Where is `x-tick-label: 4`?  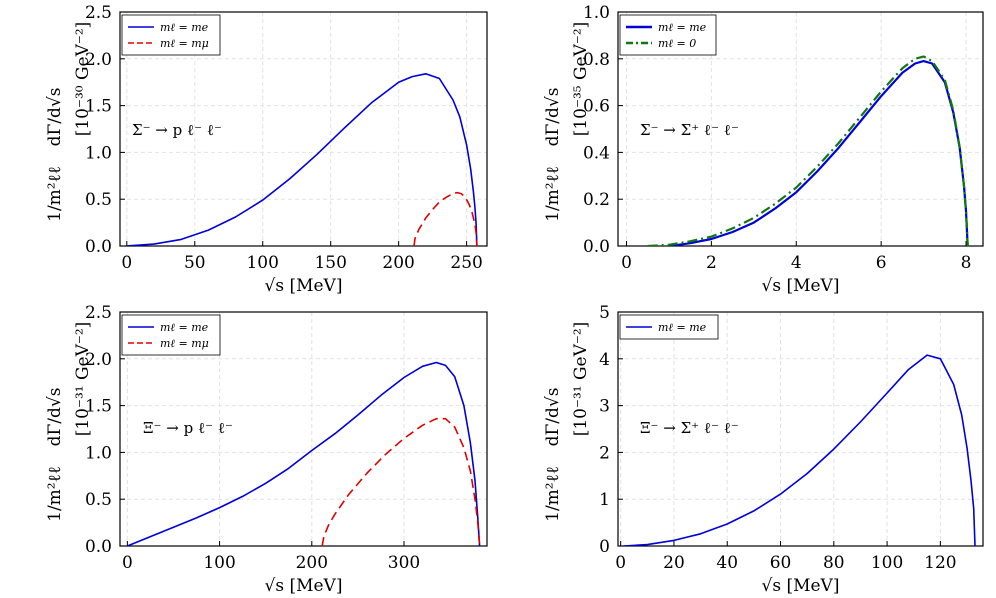
x-tick-label: 4 is located at coordinates (796, 263).